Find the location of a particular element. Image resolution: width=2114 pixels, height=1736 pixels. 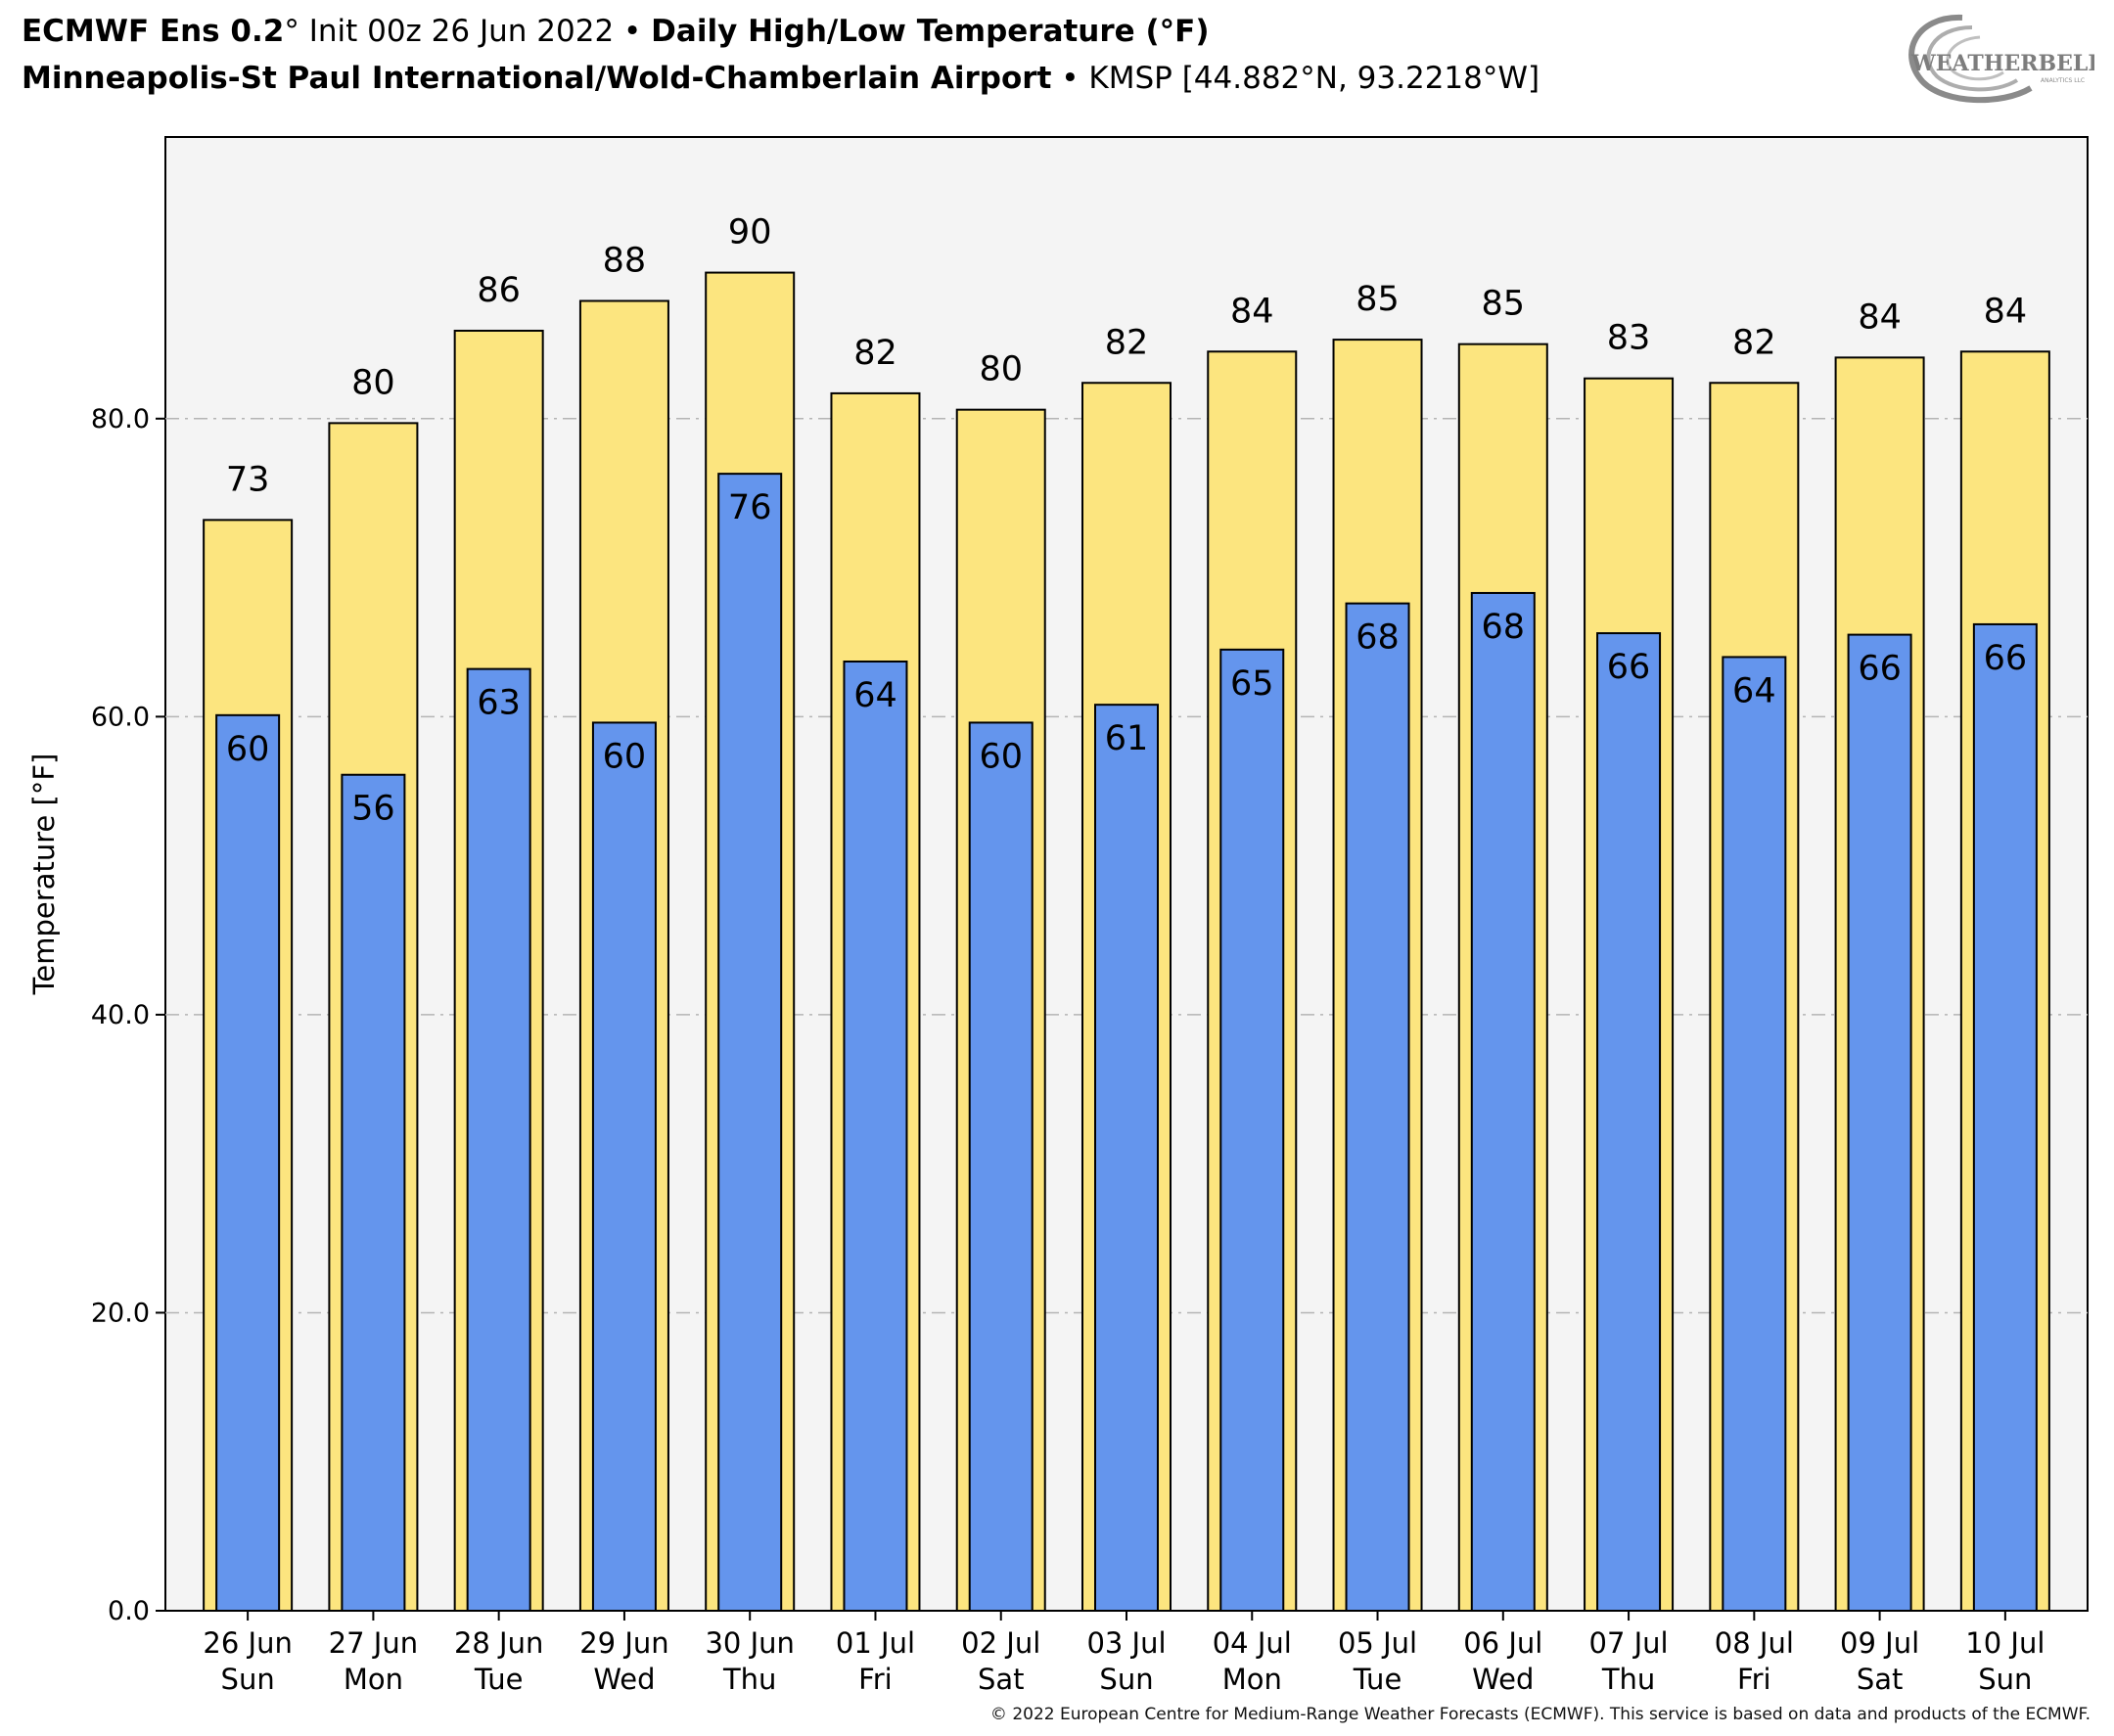

product-title: Daily High/Low Temperature (°F) is located at coordinates (931, 31).